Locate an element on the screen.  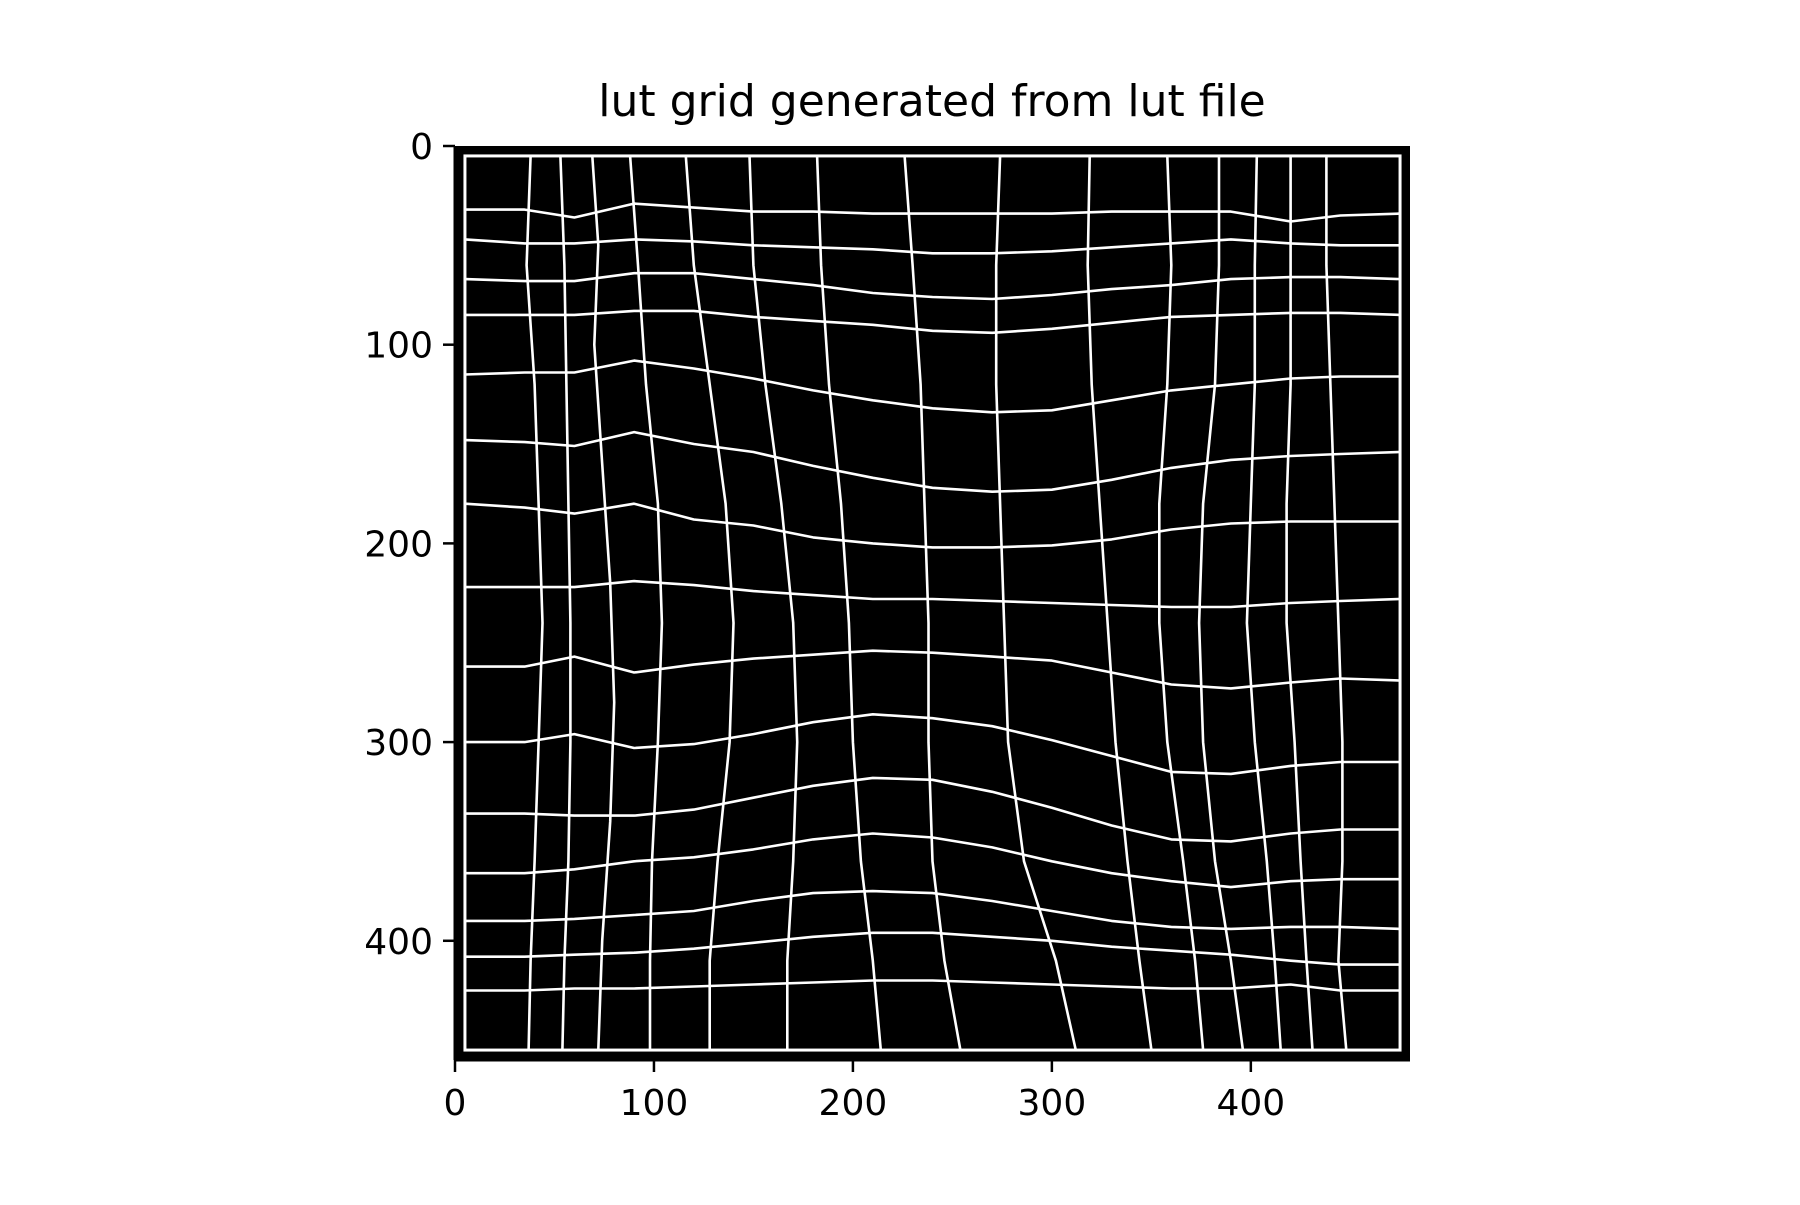
chart-title: lut grid generated from lut file is located at coordinates (932, 101).